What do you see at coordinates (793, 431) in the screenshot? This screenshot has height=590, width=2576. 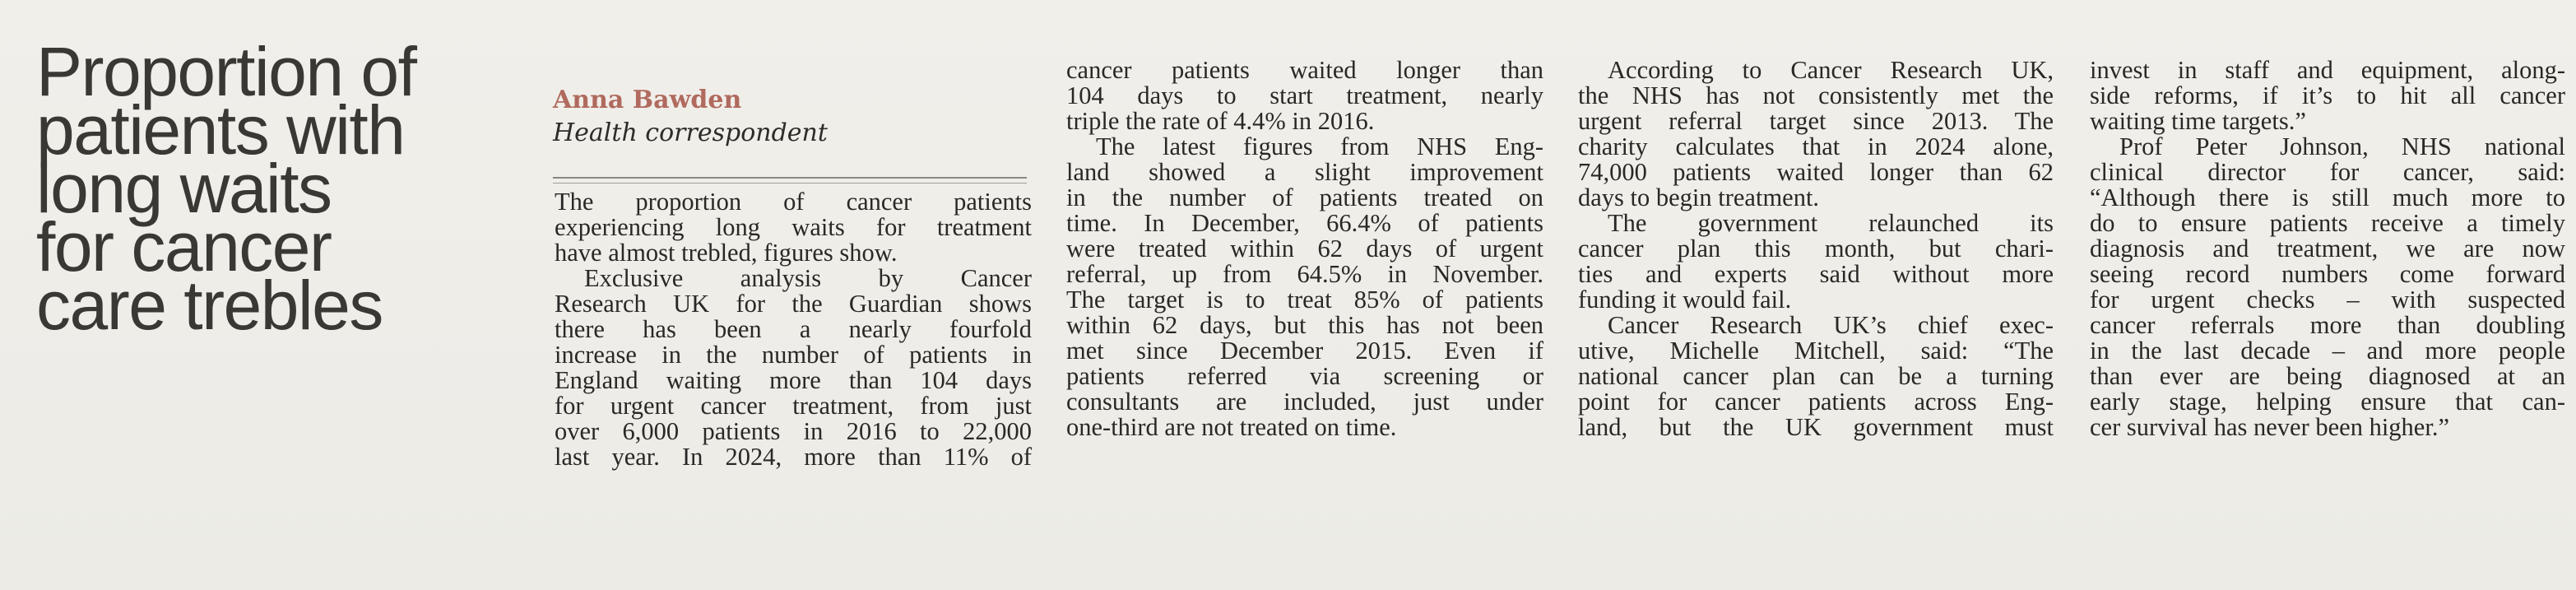 I see `article-text-line: over 6,000 patients in 2016 to 22,000` at bounding box center [793, 431].